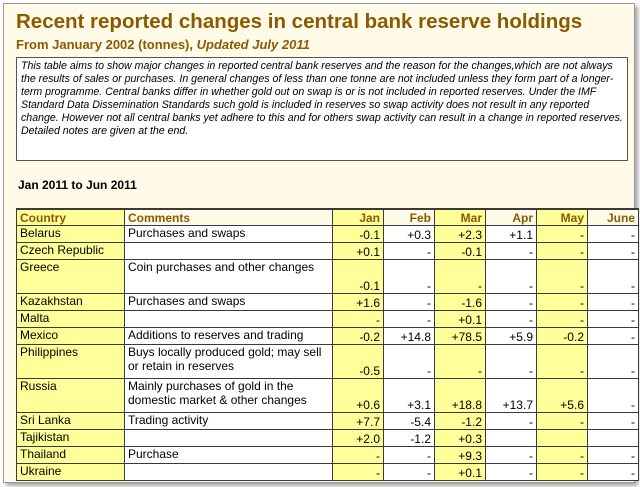 This screenshot has width=640, height=487. Describe the element at coordinates (228, 217) in the screenshot. I see `header-comments: Comments` at that location.